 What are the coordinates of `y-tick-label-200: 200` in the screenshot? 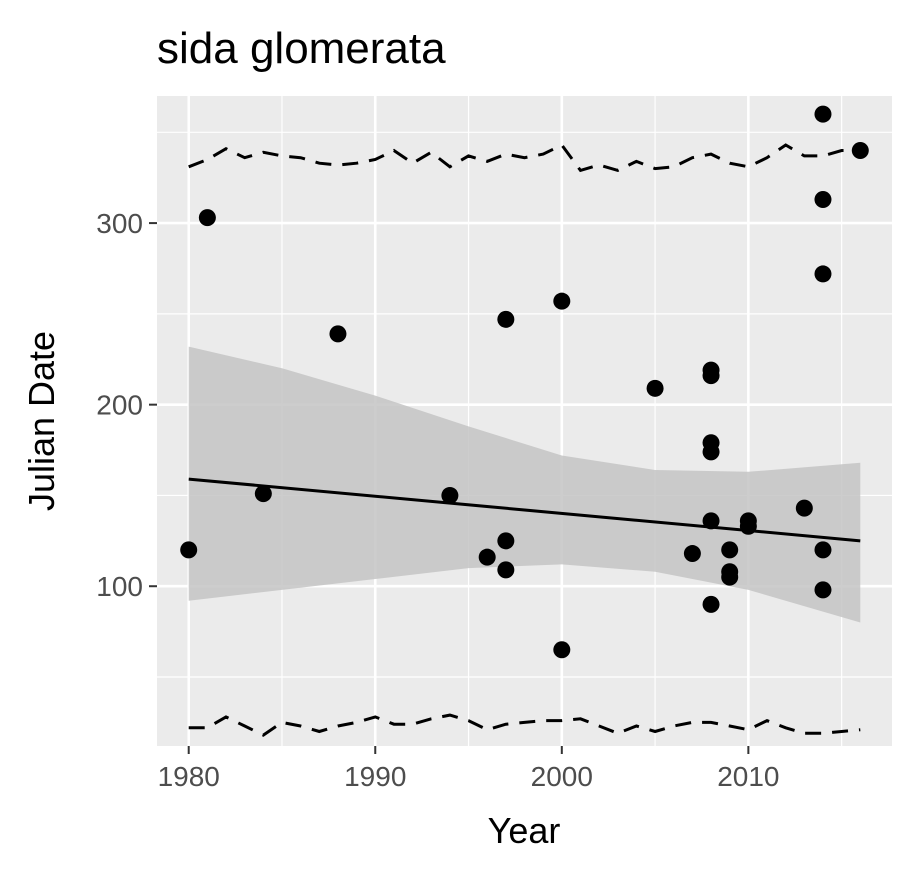 It's located at (119, 405).